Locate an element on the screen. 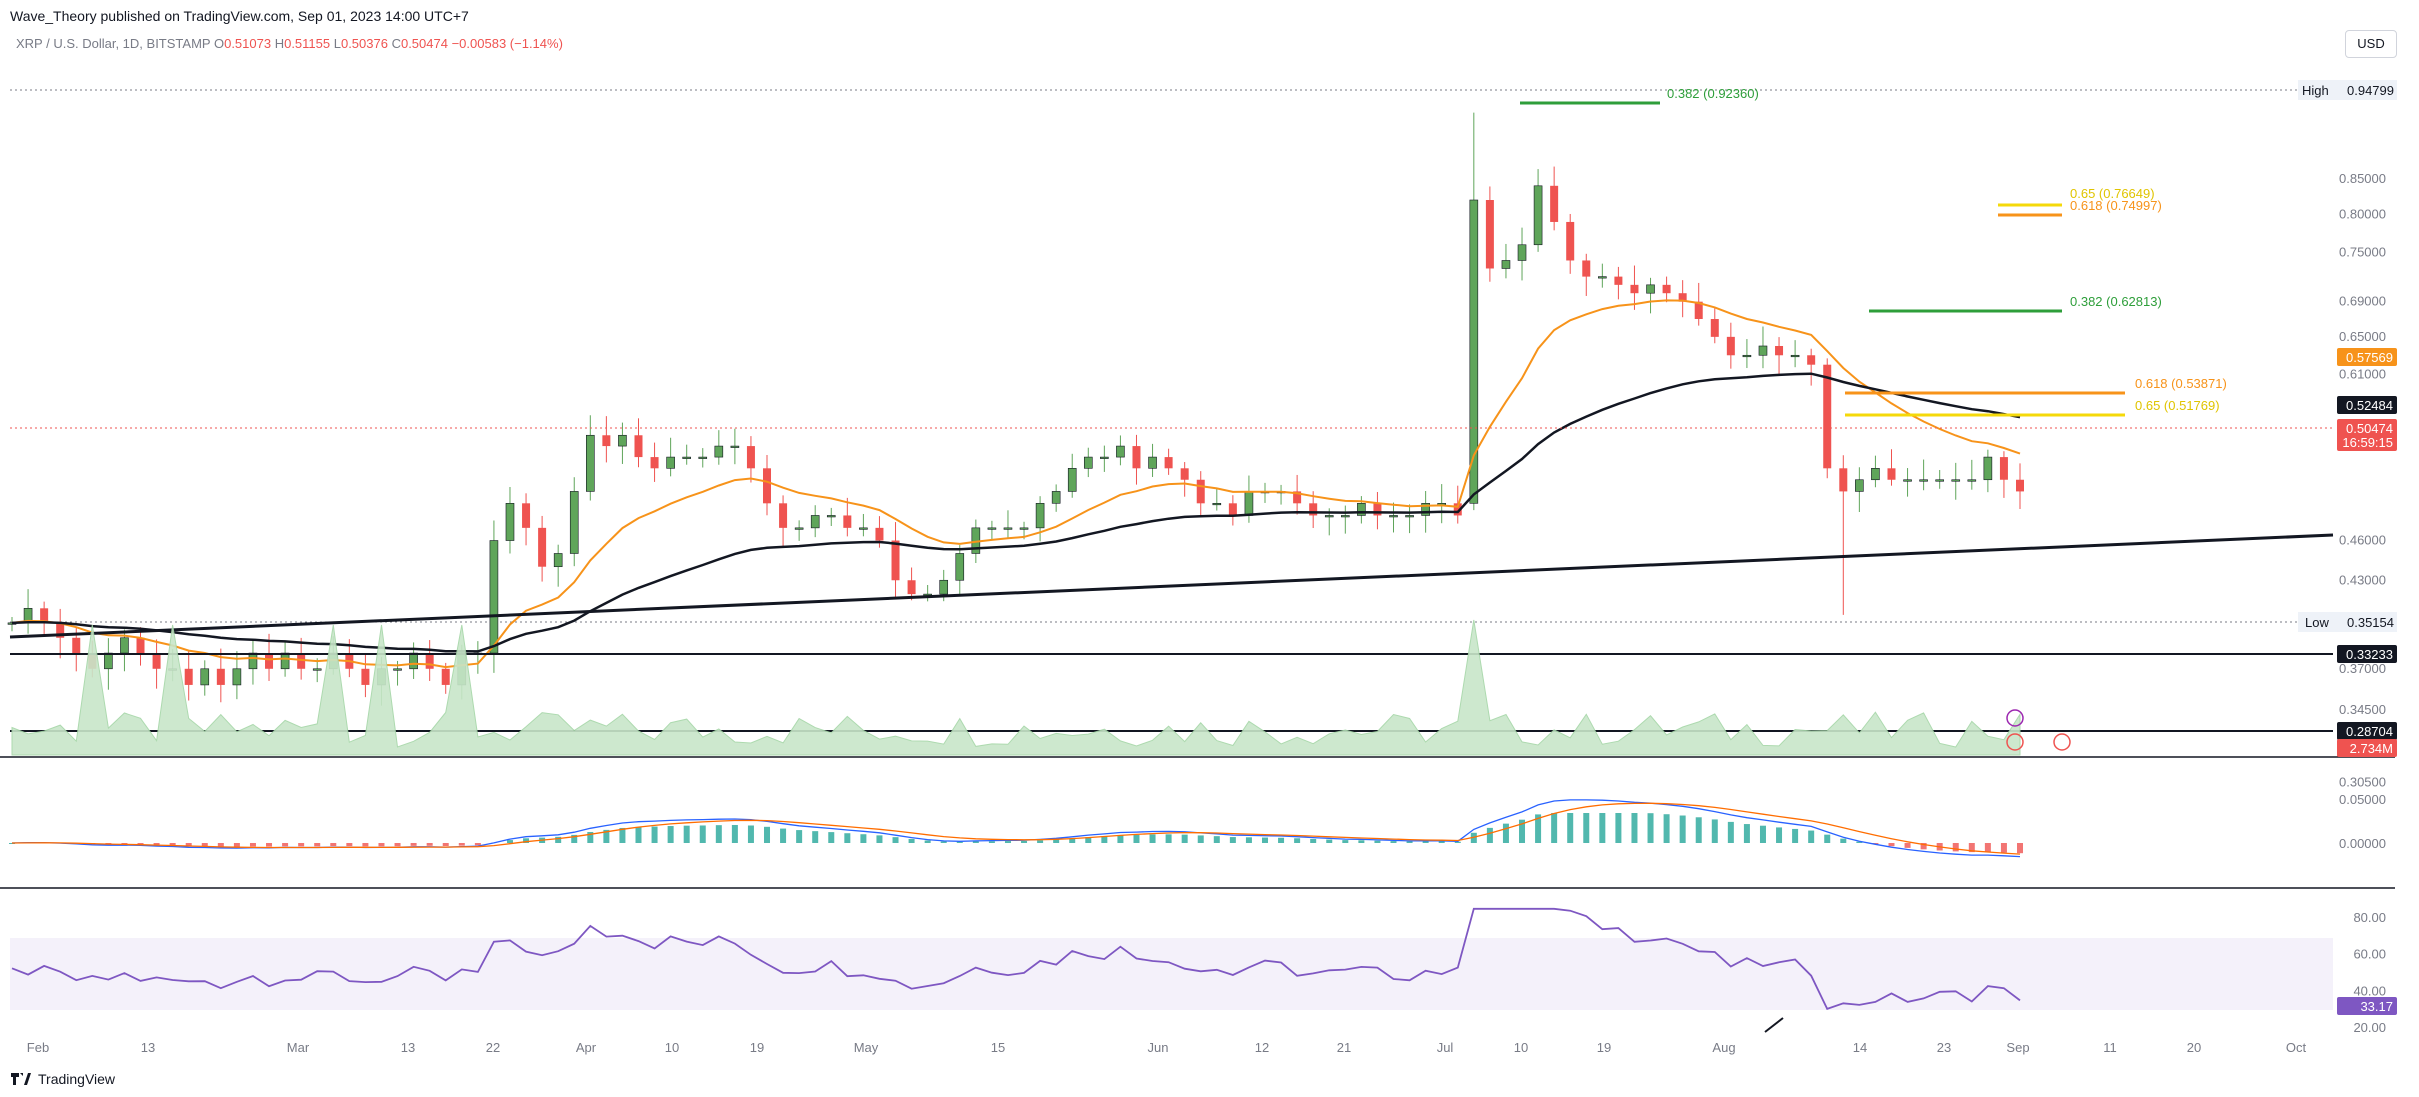  rsi-line is located at coordinates (1016, 959).